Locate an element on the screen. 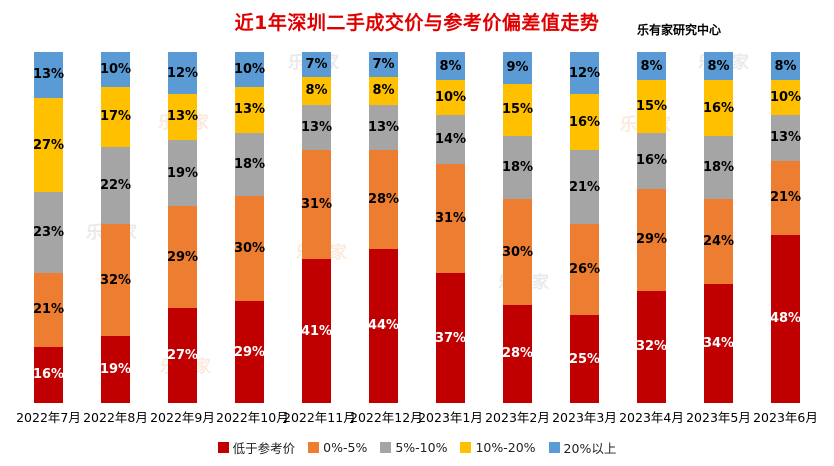 This screenshot has height=466, width=834. bar-segment-range-2: 23% is located at coordinates (48, 233).